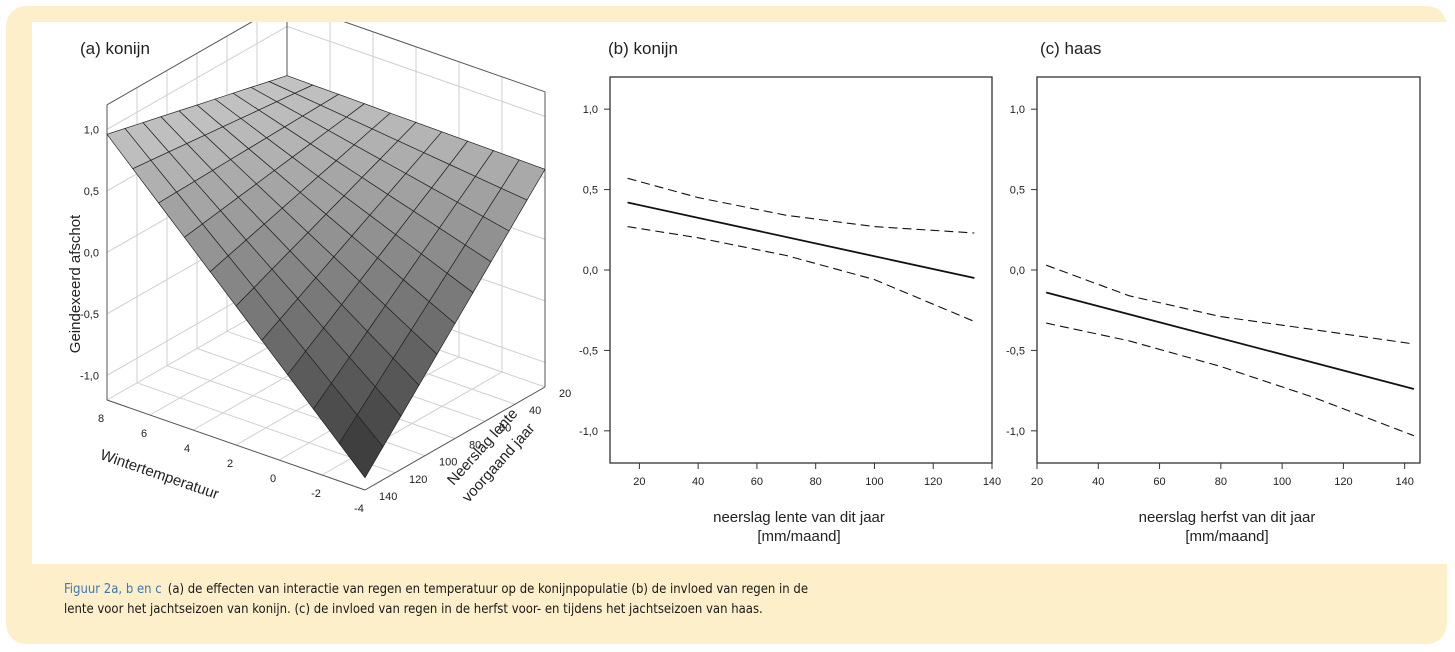 The image size is (1455, 652). What do you see at coordinates (89, 315) in the screenshot?
I see `panel-a-z-tick-label: -0,5` at bounding box center [89, 315].